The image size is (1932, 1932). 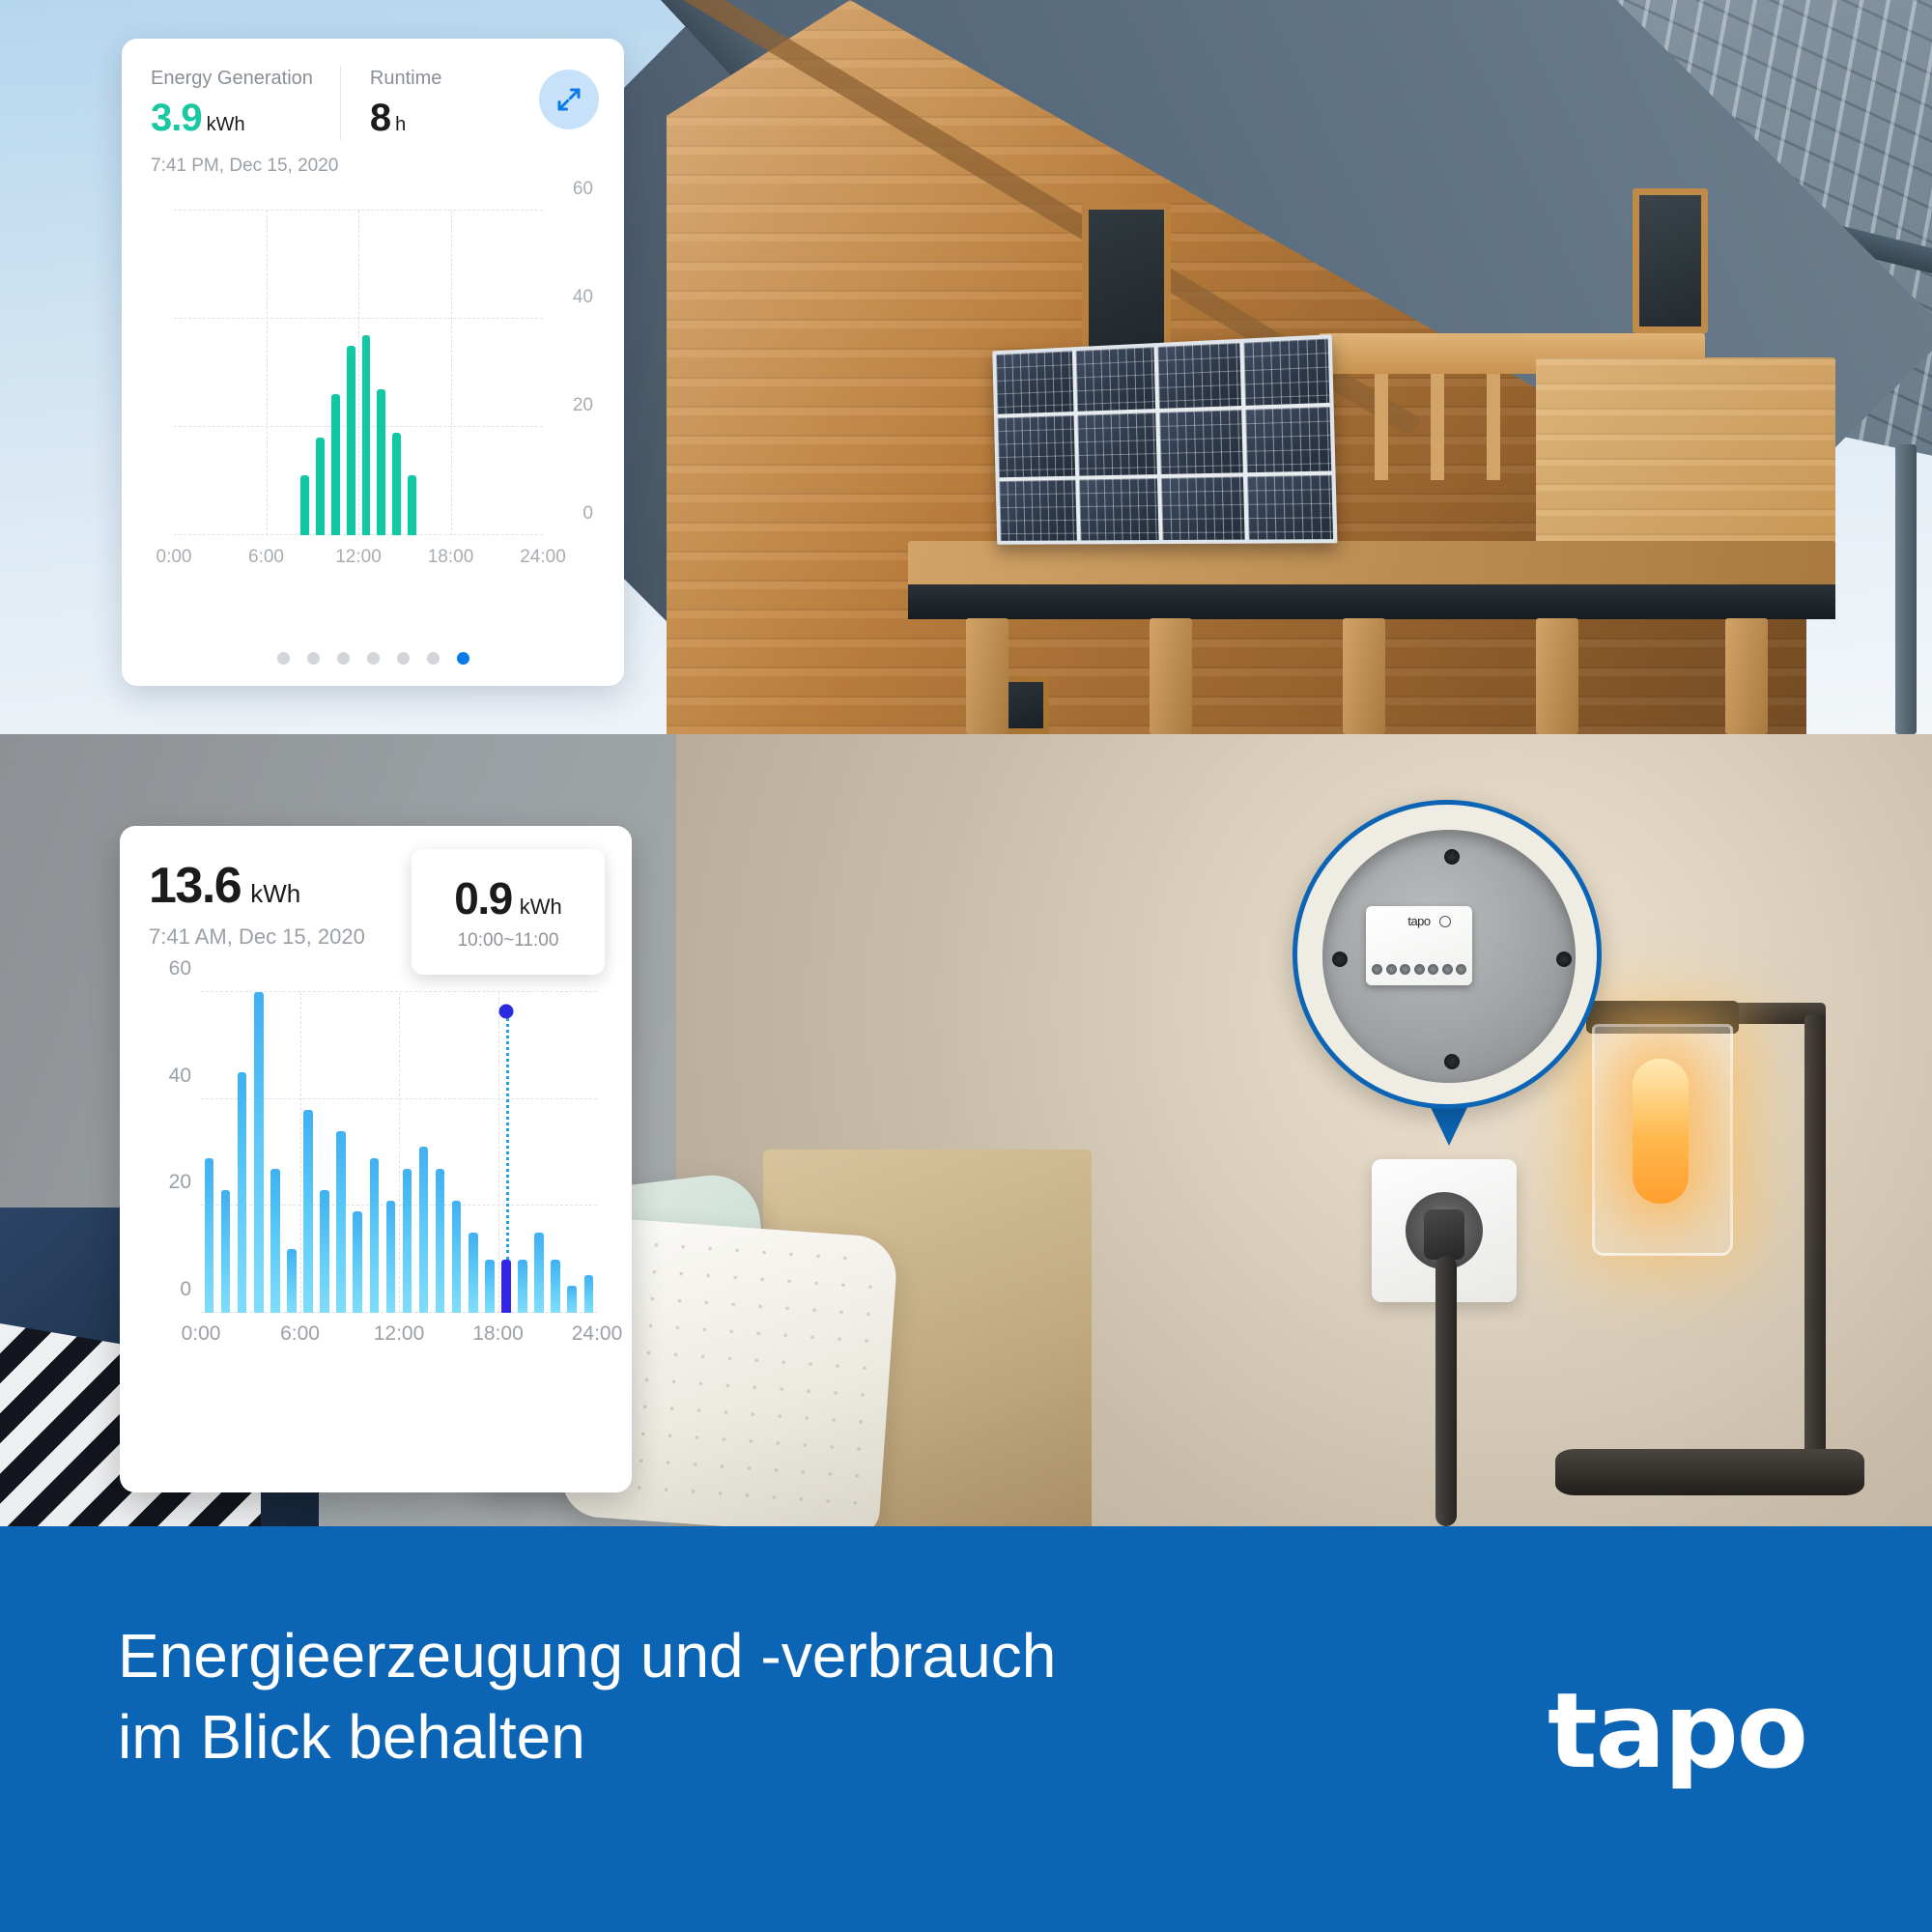 What do you see at coordinates (401, 124) in the screenshot?
I see `metric-unit: h` at bounding box center [401, 124].